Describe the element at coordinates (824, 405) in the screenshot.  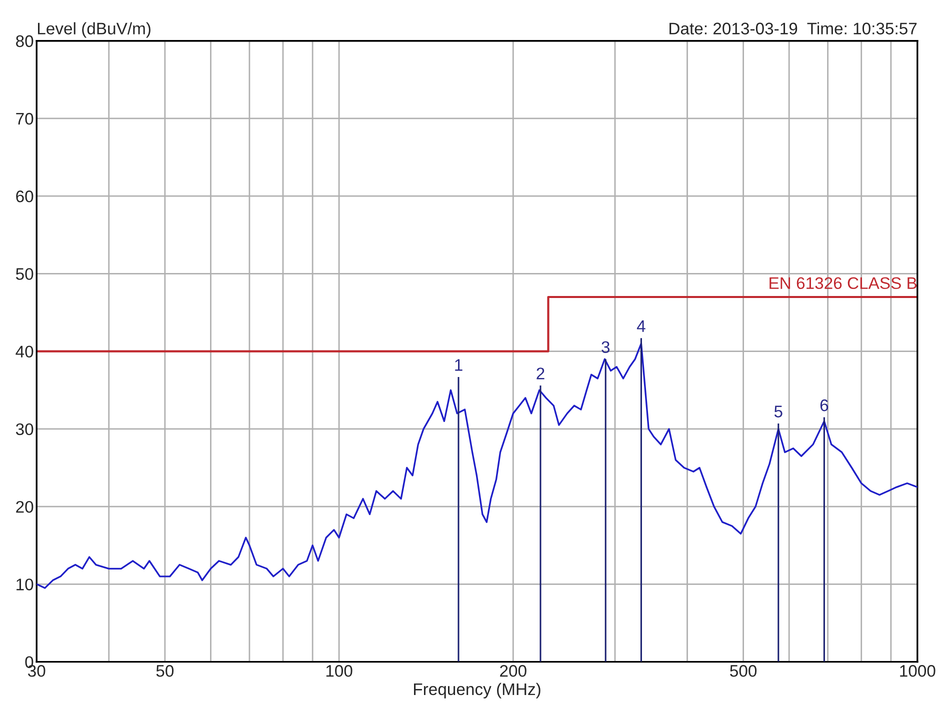
I see `annotation: 6` at that location.